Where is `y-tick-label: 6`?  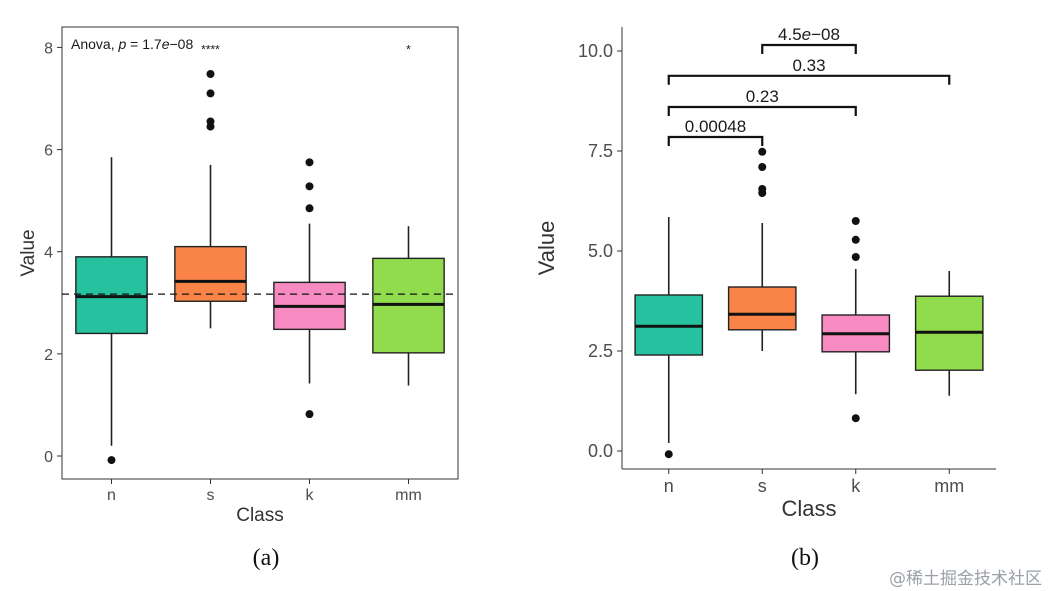
y-tick-label: 6 is located at coordinates (48, 151).